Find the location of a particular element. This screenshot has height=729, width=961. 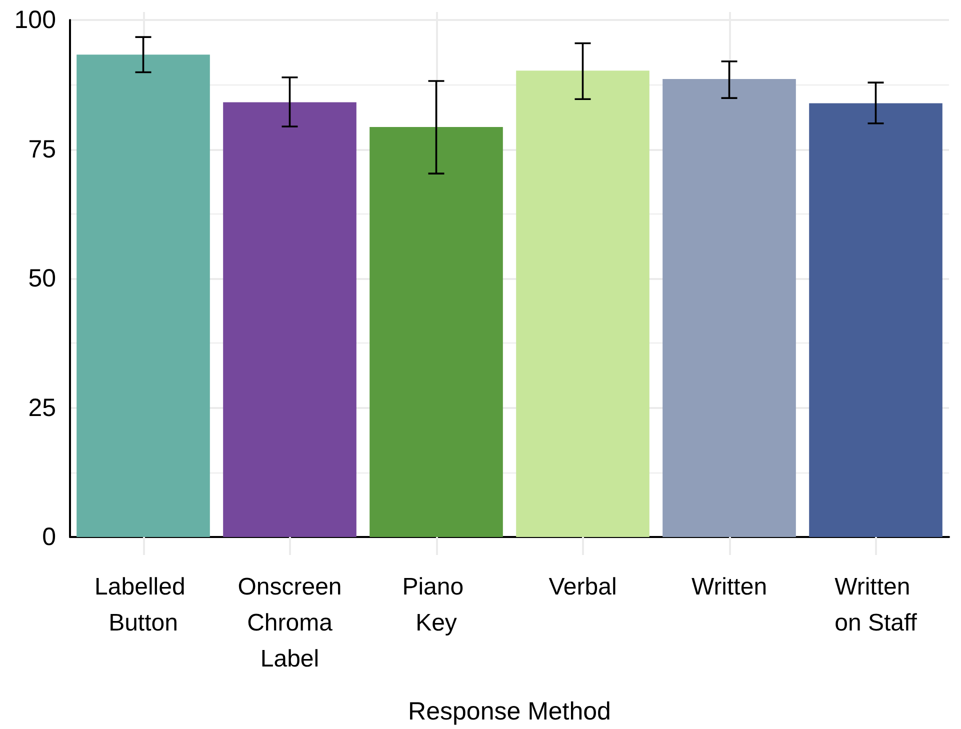

x-tick-label: Labelled Button is located at coordinates (143, 605).